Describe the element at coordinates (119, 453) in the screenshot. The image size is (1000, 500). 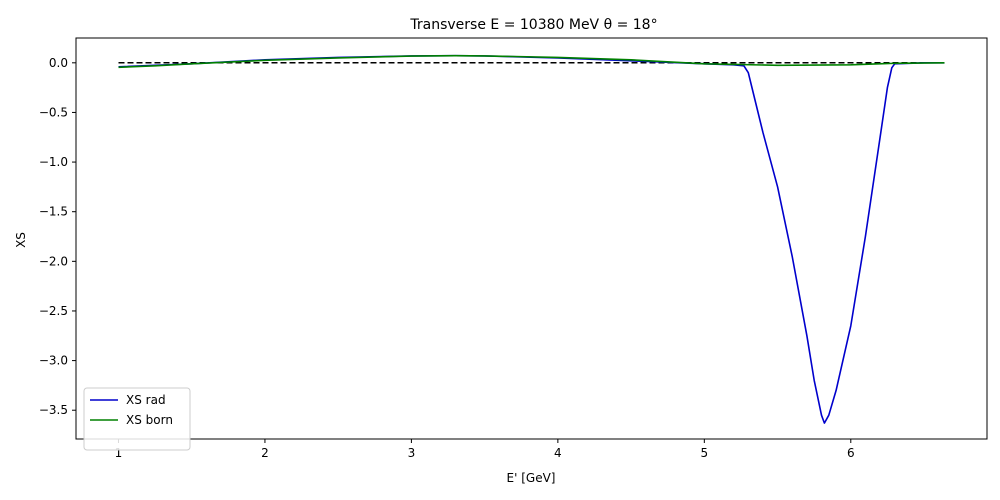
I see `x-tick-label: 1` at that location.